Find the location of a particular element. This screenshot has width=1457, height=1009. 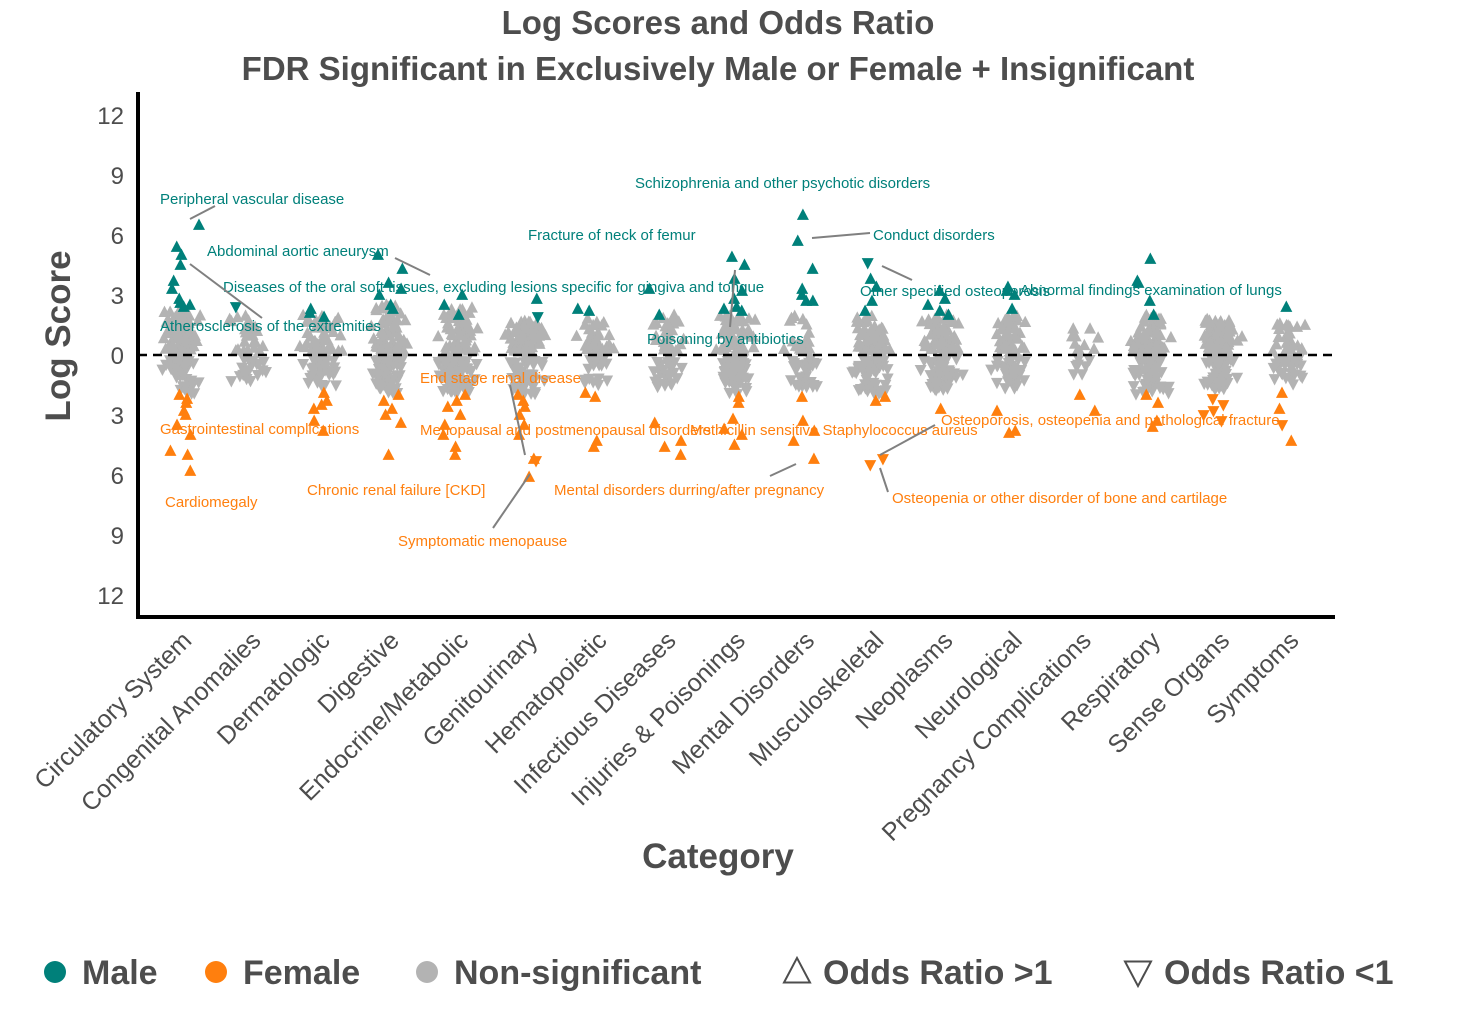

annotation-label: Fracture of neck of femur is located at coordinates (612, 235).